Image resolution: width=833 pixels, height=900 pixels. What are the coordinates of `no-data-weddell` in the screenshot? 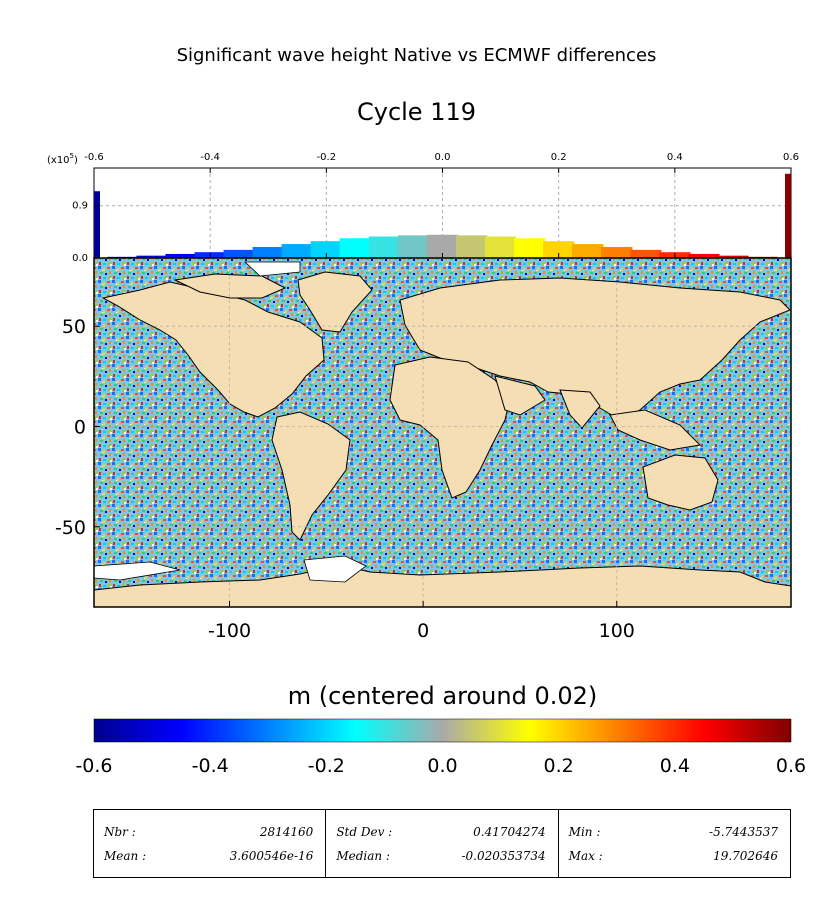 It's located at (335, 569).